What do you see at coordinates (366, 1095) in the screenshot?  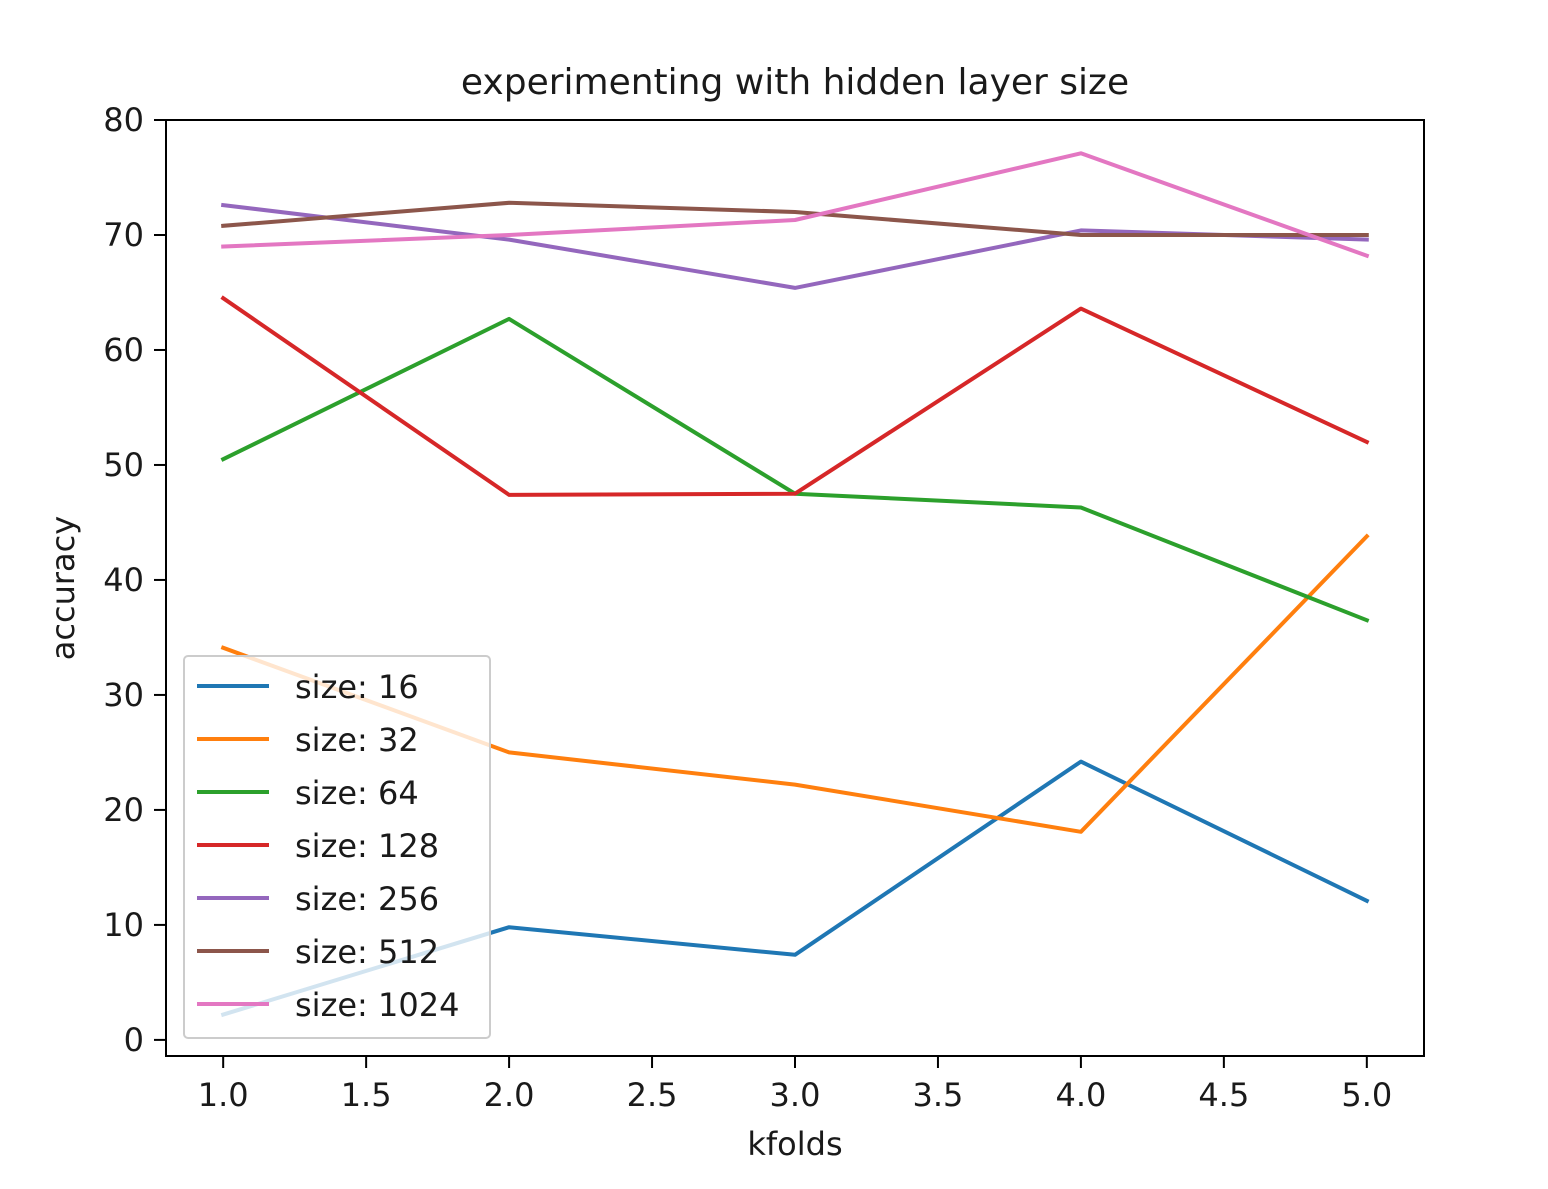 I see `x-tick-label: 1.5` at bounding box center [366, 1095].